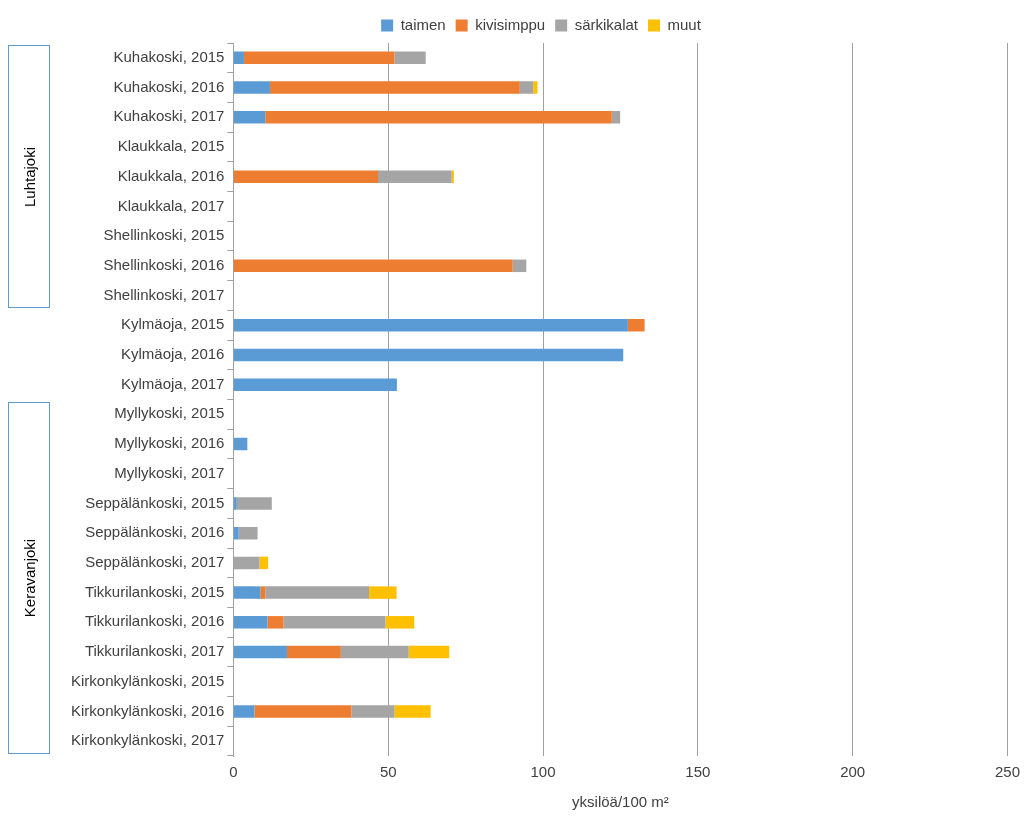  What do you see at coordinates (173, 324) in the screenshot?
I see `y-tick-label: Kylmäoja, 2015` at bounding box center [173, 324].